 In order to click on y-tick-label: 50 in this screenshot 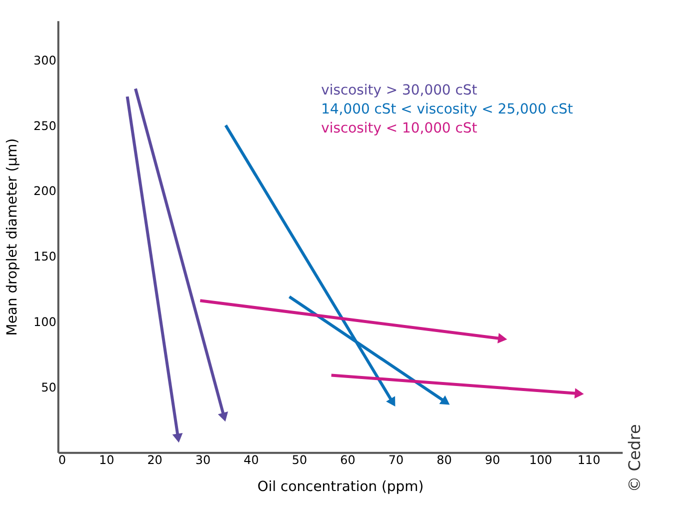, I will do `click(48, 387)`.